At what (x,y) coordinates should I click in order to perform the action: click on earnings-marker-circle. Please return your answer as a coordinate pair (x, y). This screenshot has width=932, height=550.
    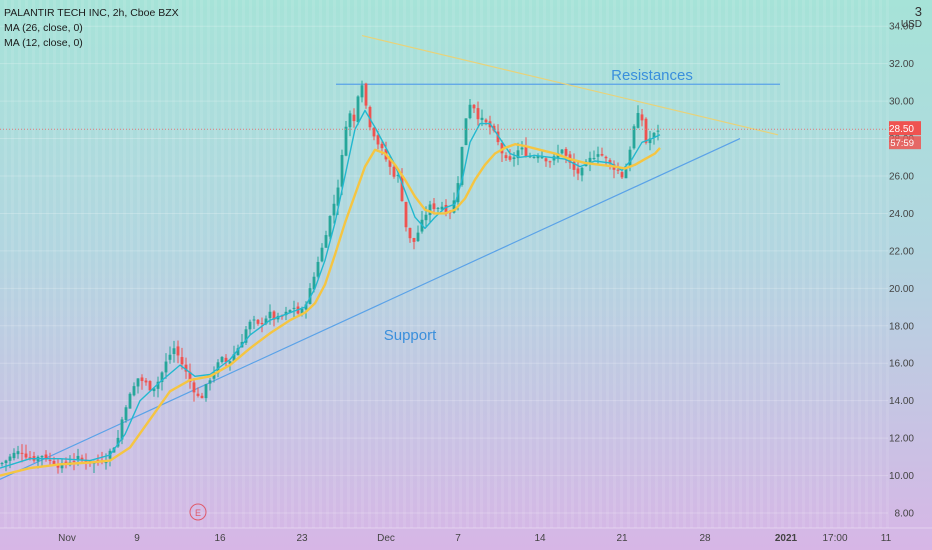
    Looking at the image, I should click on (198, 512).